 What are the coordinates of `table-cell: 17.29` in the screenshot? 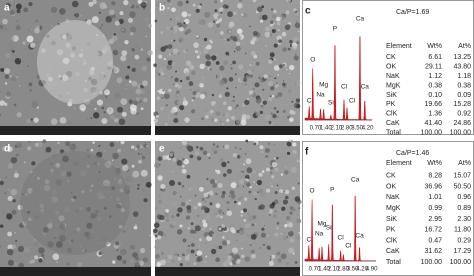 It's located at (462, 251).